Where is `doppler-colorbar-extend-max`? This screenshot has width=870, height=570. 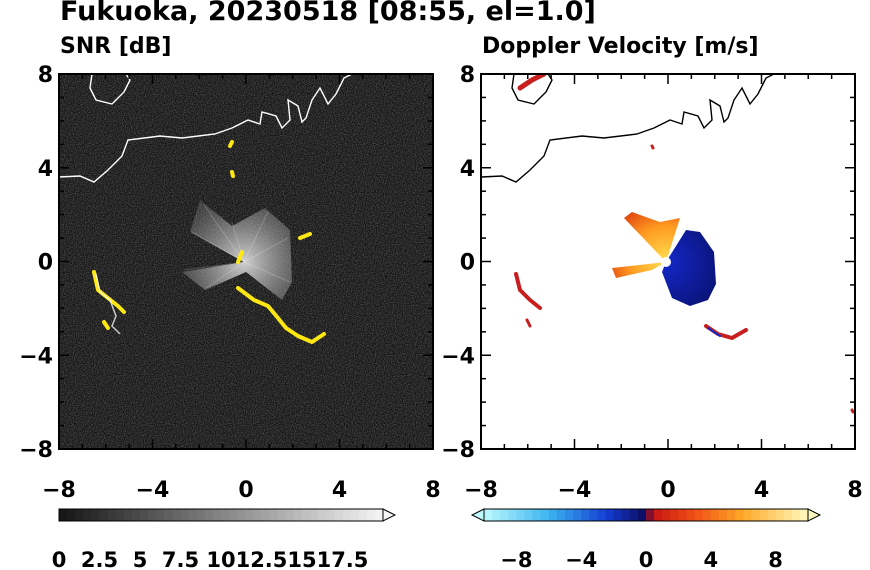
doppler-colorbar-extend-max is located at coordinates (814, 515).